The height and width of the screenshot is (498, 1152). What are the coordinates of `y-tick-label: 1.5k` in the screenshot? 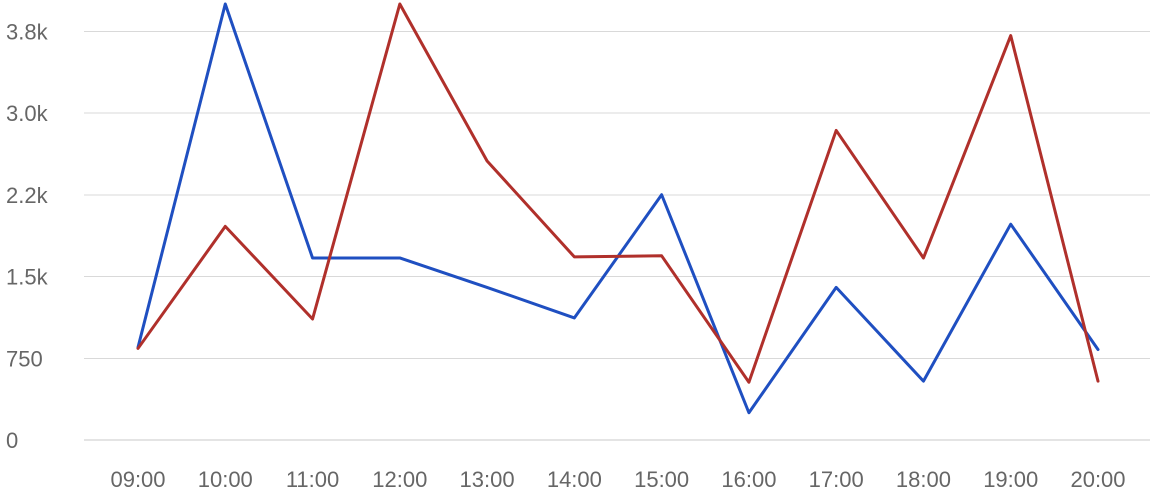 It's located at (27, 277).